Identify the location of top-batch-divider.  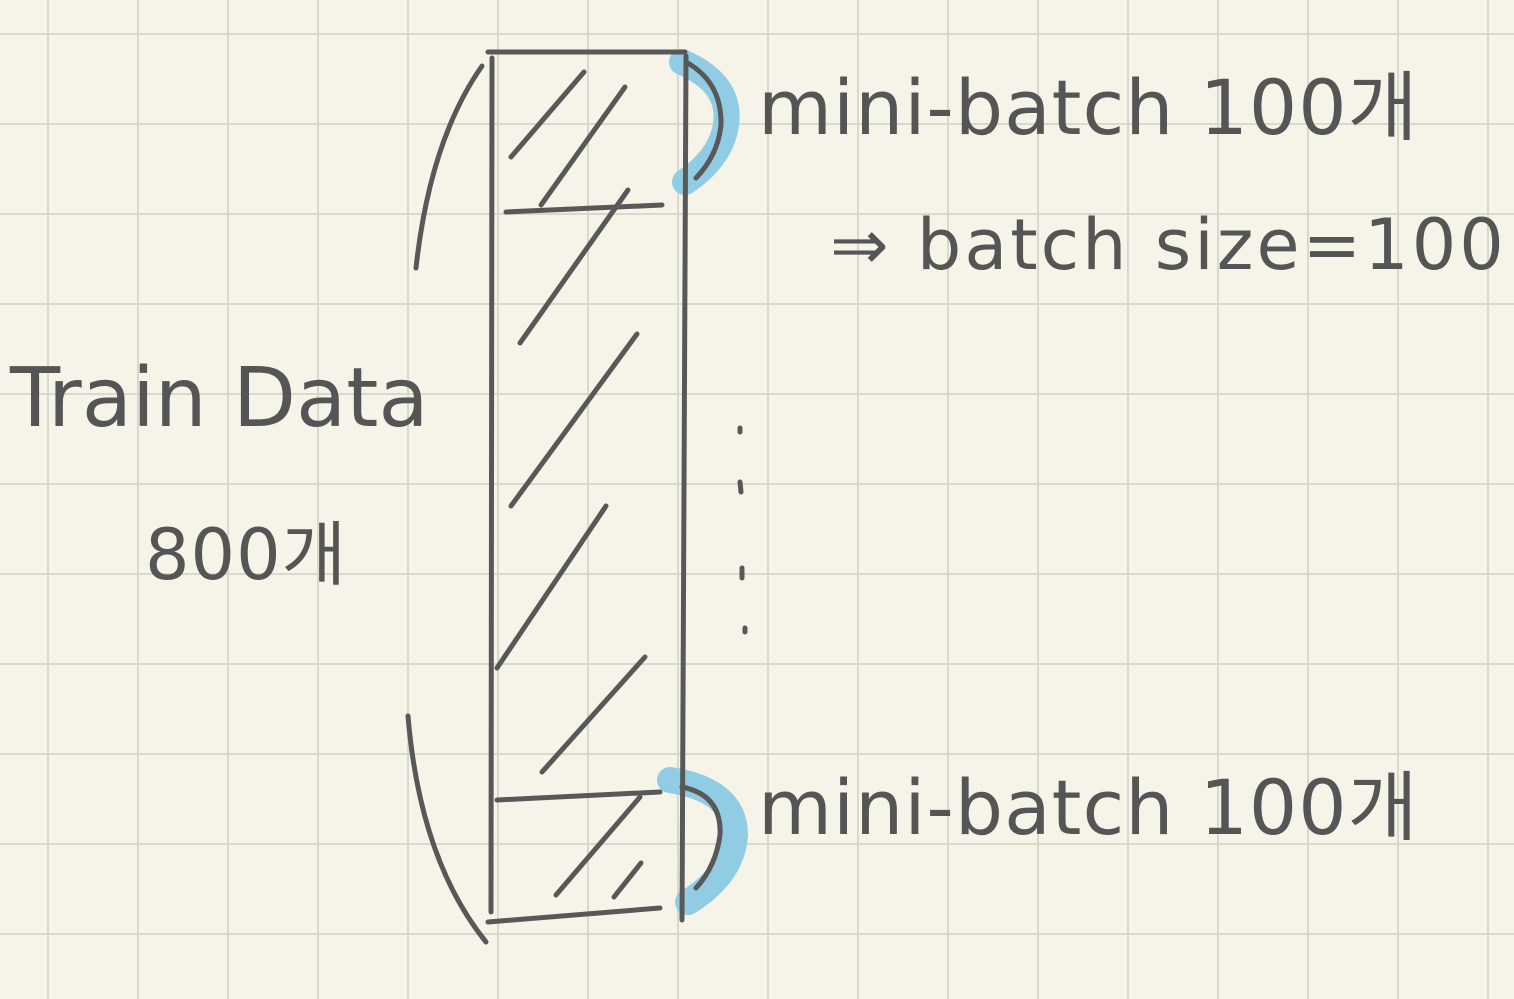
(584, 208).